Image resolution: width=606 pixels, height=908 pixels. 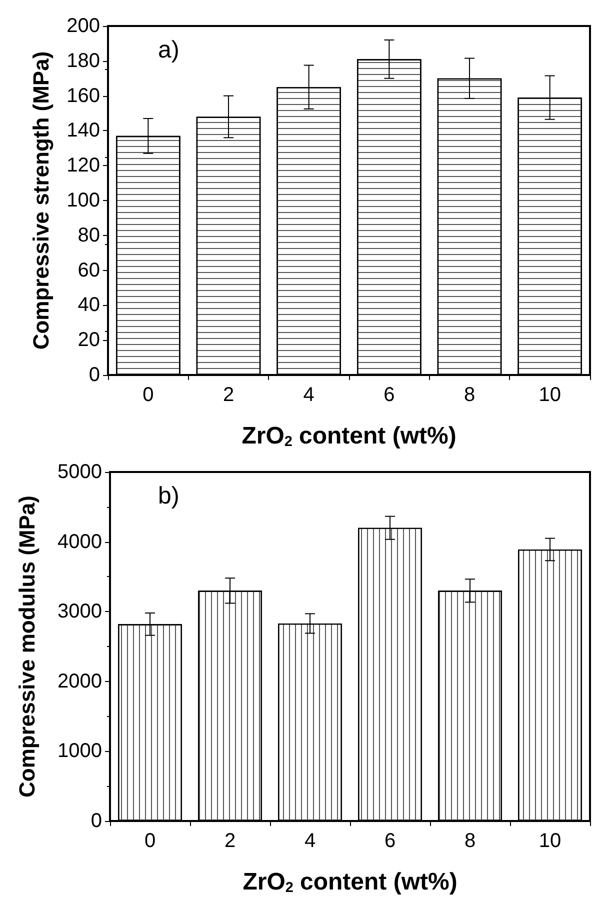 I want to click on y-tick-label: 5000, so click(x=80, y=472).